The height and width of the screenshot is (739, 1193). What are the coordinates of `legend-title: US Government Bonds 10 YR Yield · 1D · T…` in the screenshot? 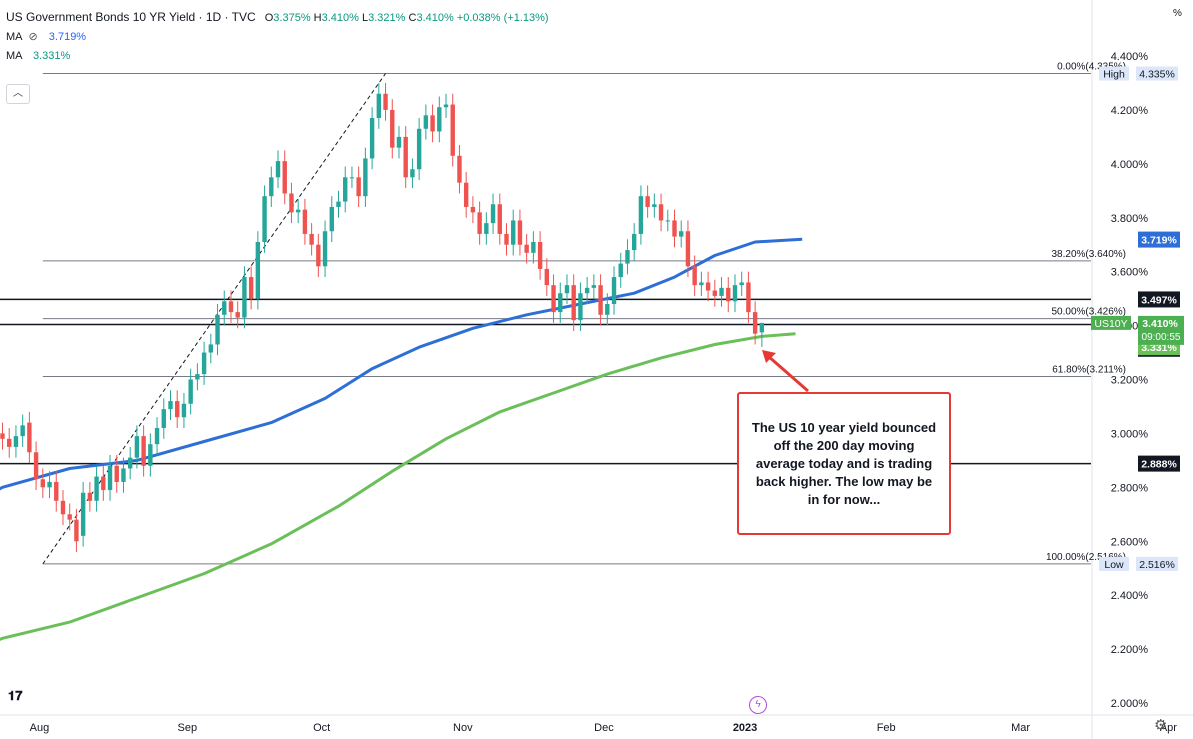 It's located at (131, 17).